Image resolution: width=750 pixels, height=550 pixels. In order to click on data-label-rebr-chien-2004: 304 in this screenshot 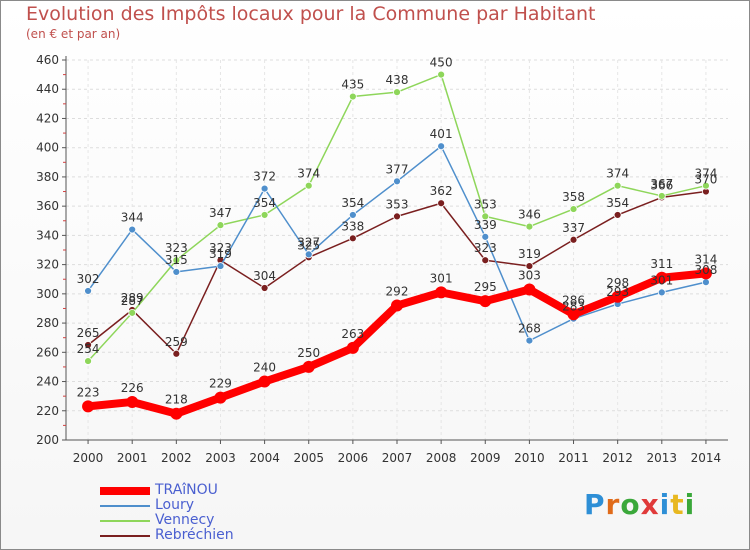, I will do `click(264, 276)`.